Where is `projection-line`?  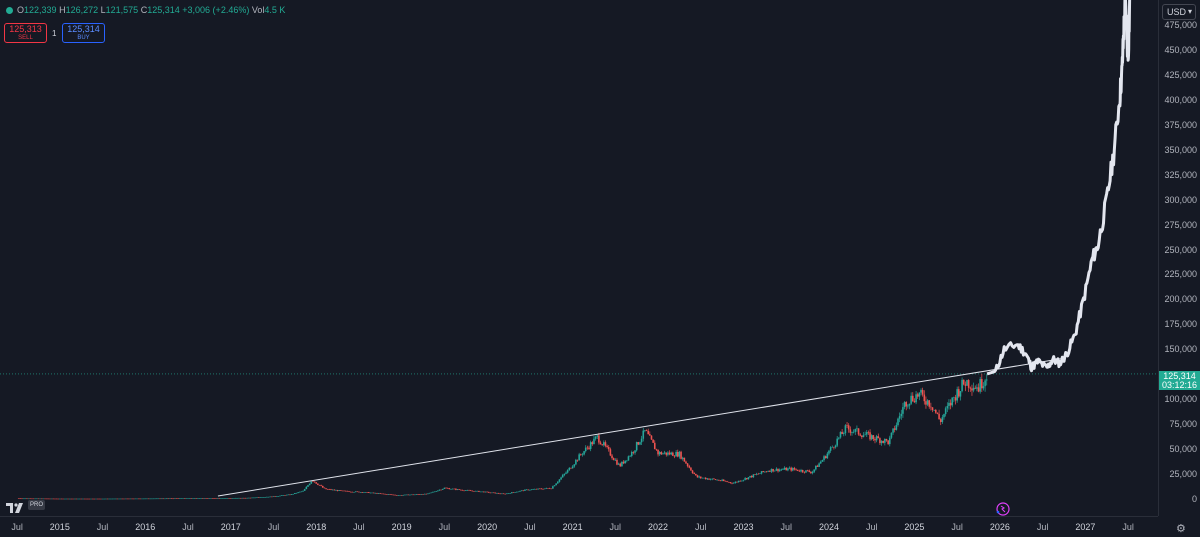
projection-line is located at coordinates (1059, 188).